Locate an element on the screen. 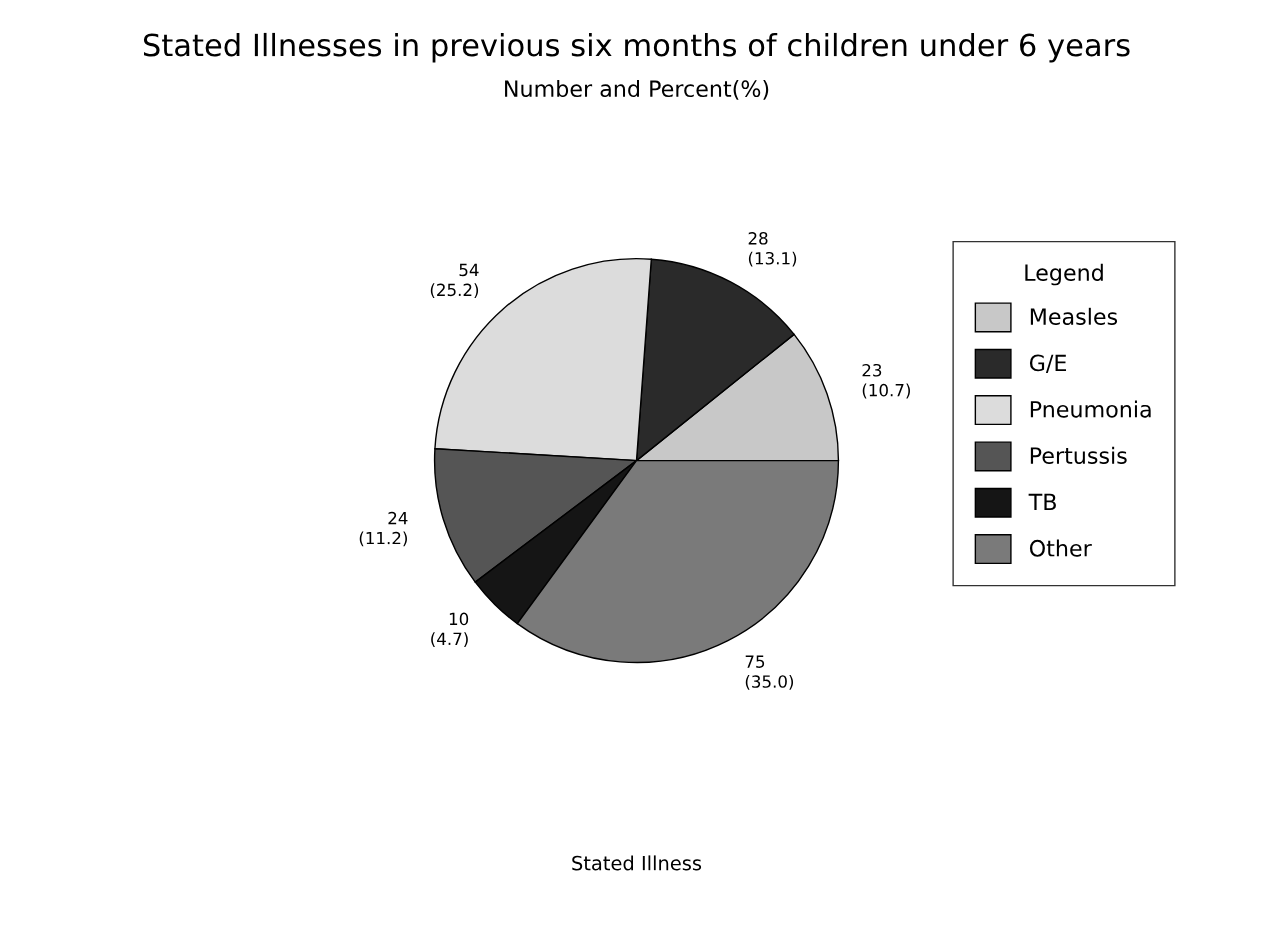 This screenshot has height=940, width=1273. legend-label: Measles is located at coordinates (1074, 316).